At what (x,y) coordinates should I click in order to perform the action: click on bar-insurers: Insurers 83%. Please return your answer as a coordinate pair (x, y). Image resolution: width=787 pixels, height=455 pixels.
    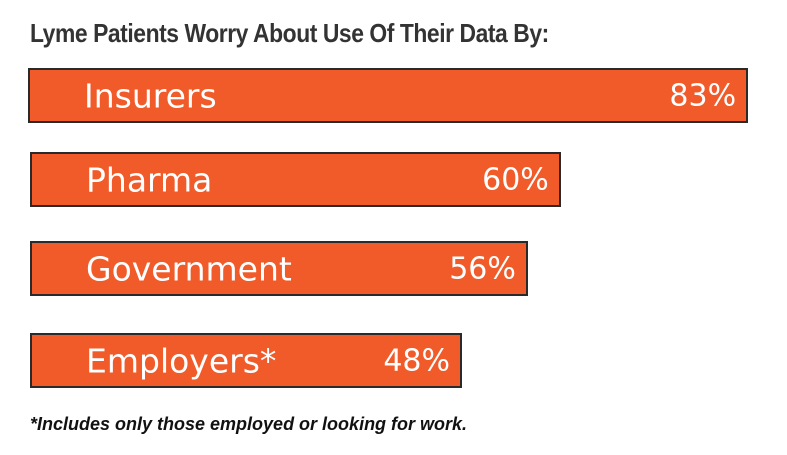
    Looking at the image, I should click on (388, 95).